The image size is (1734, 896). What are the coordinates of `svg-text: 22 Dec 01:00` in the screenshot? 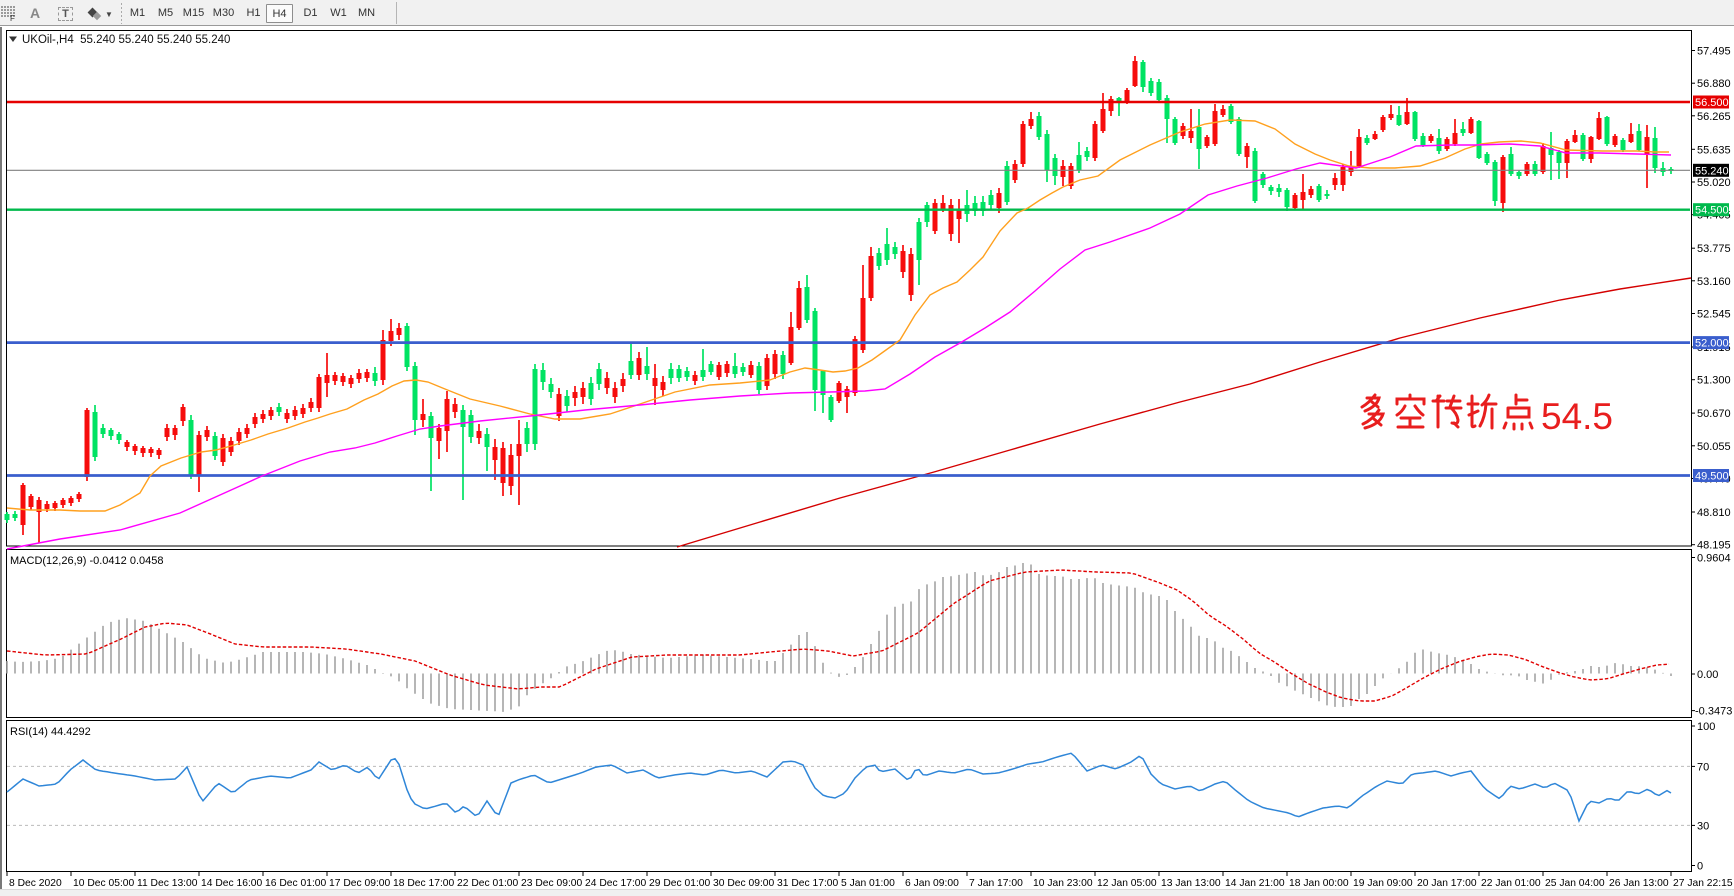 It's located at (488, 883).